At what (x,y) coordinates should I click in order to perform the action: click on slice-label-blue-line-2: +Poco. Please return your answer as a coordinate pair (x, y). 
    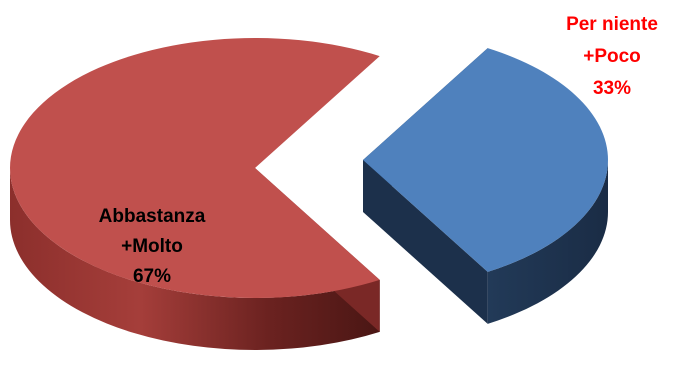
    Looking at the image, I should click on (612, 56).